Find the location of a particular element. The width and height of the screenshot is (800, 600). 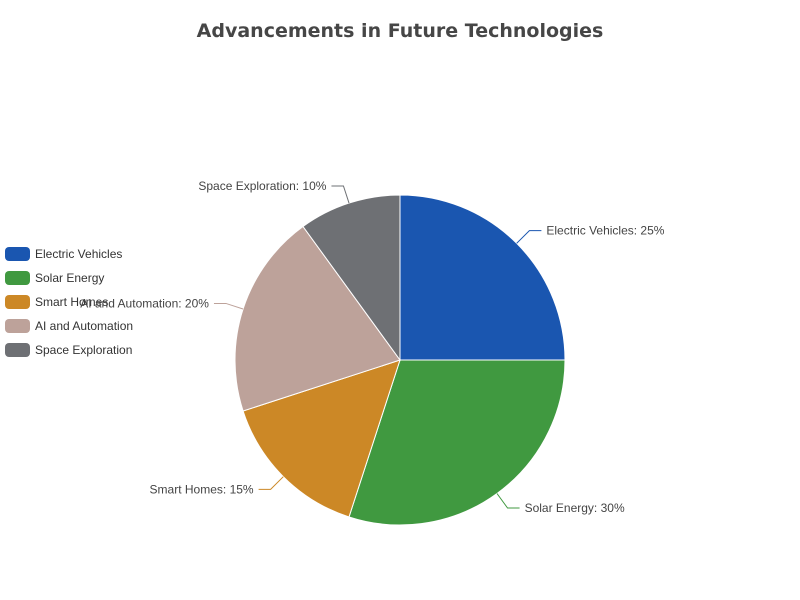

slice-label: Electric Vehicles: 25% is located at coordinates (605, 231).